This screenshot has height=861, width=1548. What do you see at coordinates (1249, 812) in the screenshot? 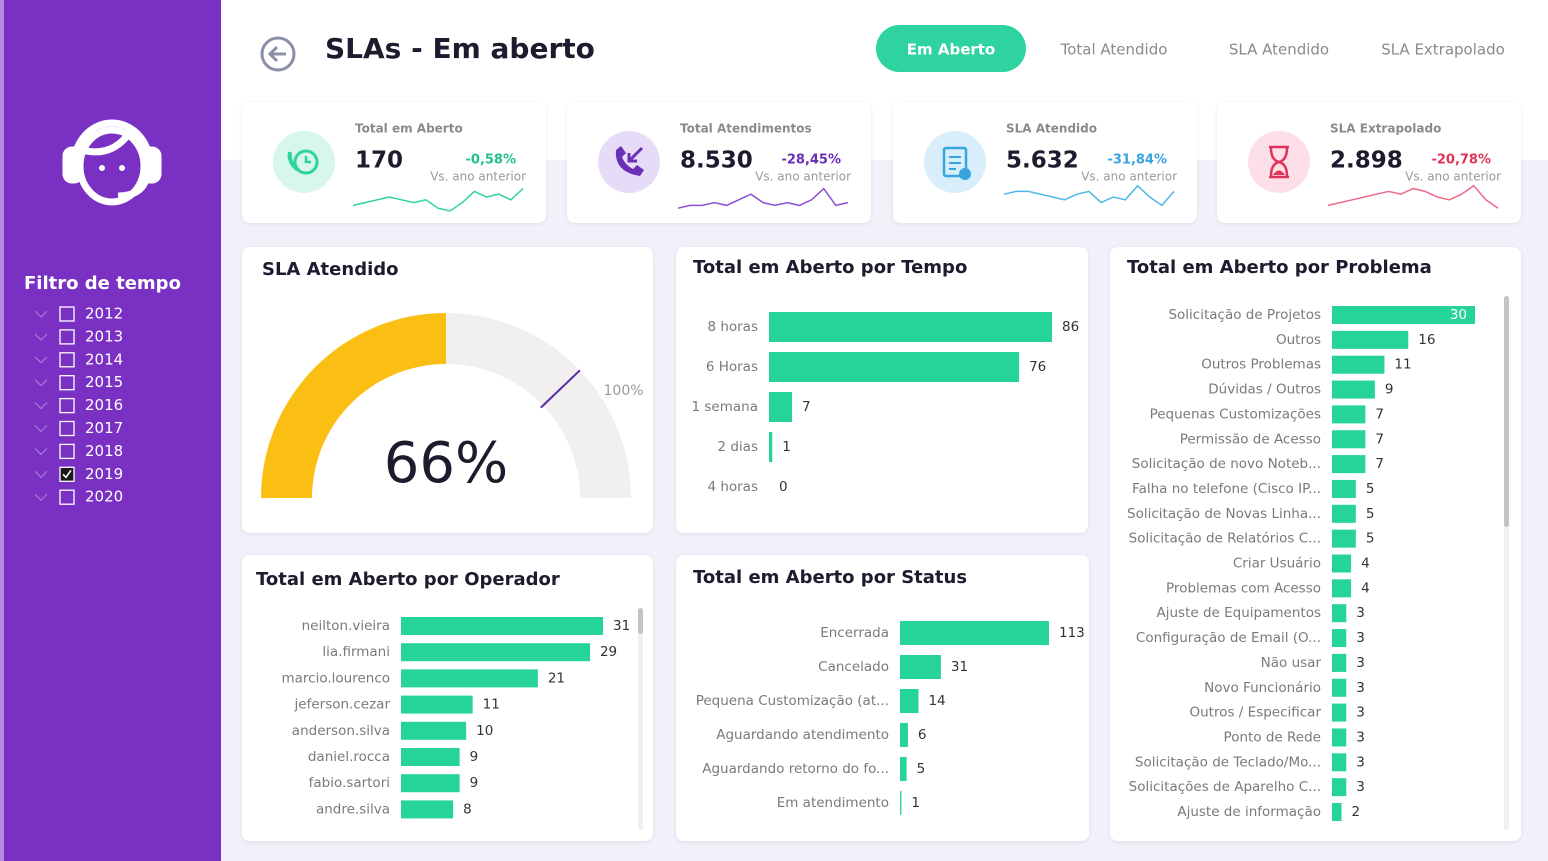
I see `category-label: Ajuste de informação` at bounding box center [1249, 812].